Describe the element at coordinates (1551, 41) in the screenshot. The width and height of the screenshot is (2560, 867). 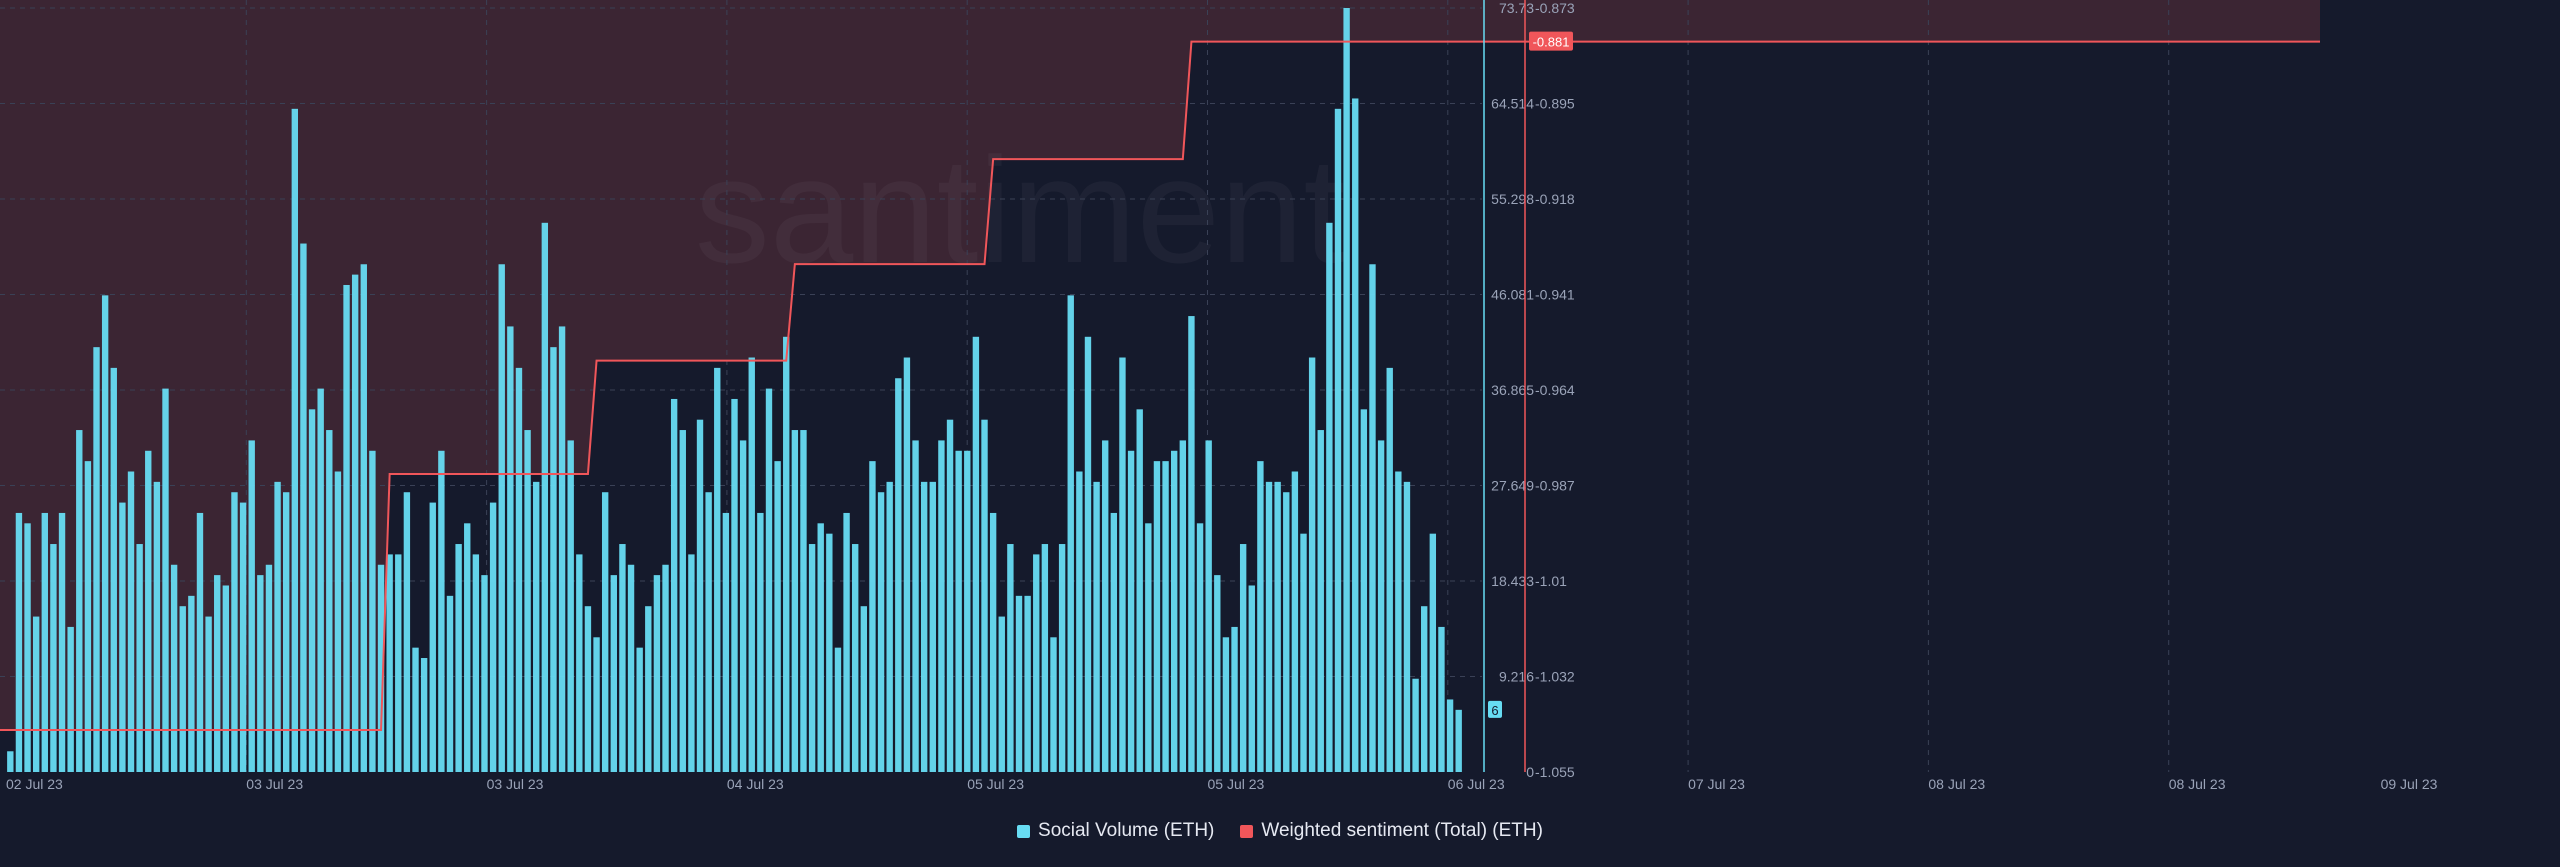
I see `sentiment-current-badge` at that location.